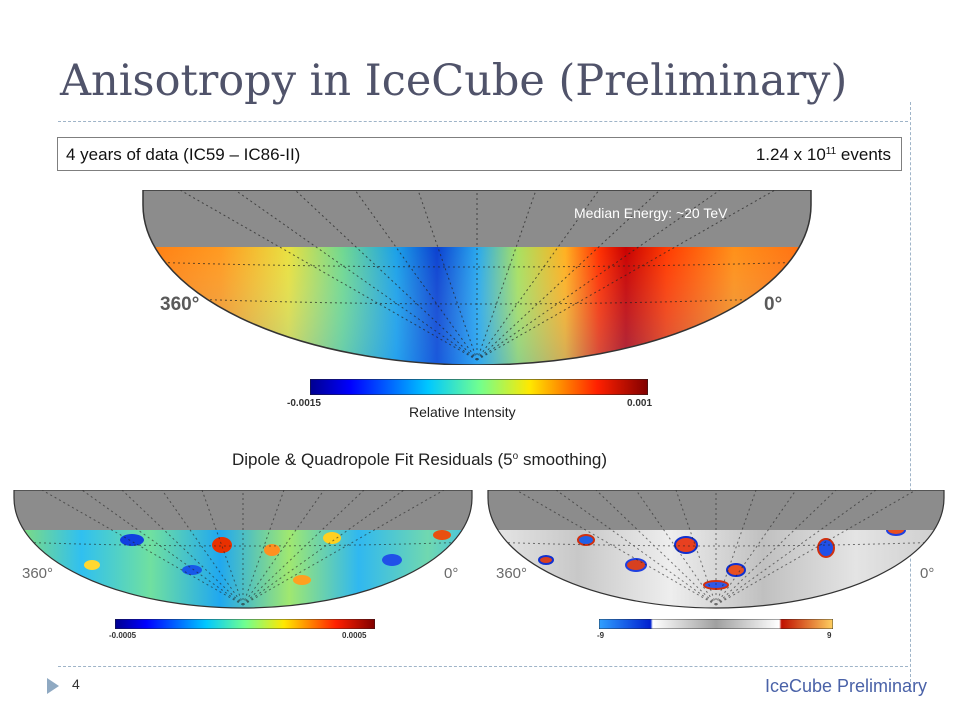 Image resolution: width=960 pixels, height=720 pixels. Describe the element at coordinates (180, 304) in the screenshot. I see `ra-360-label: 360°` at that location.